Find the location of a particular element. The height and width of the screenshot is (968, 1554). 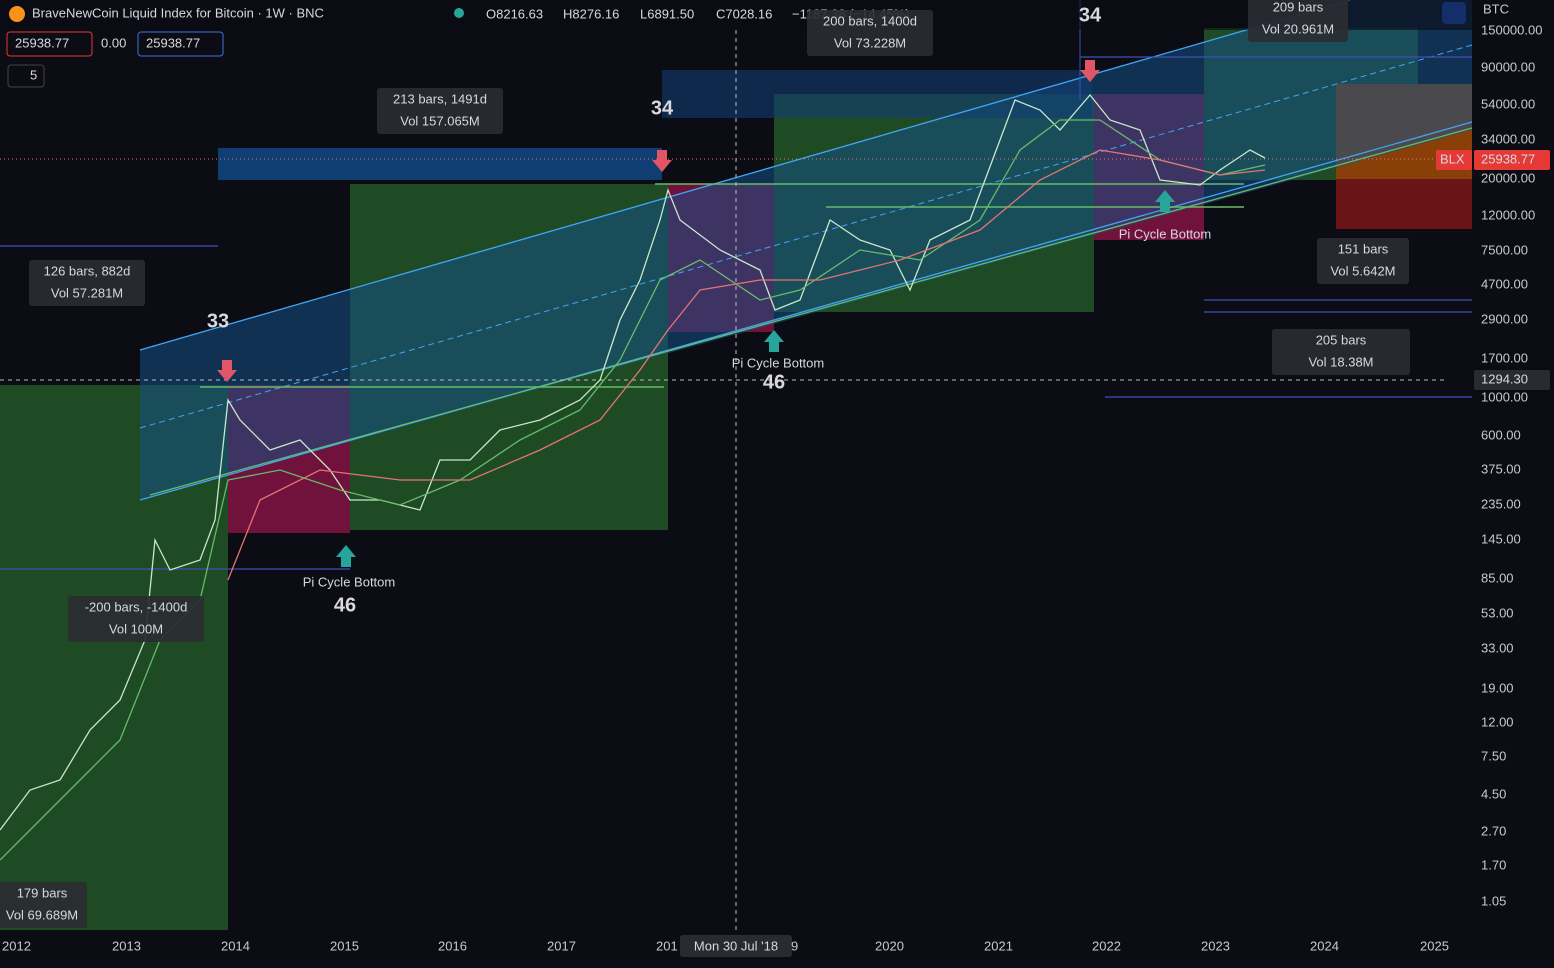

price-label: 235.00 is located at coordinates (1501, 503).